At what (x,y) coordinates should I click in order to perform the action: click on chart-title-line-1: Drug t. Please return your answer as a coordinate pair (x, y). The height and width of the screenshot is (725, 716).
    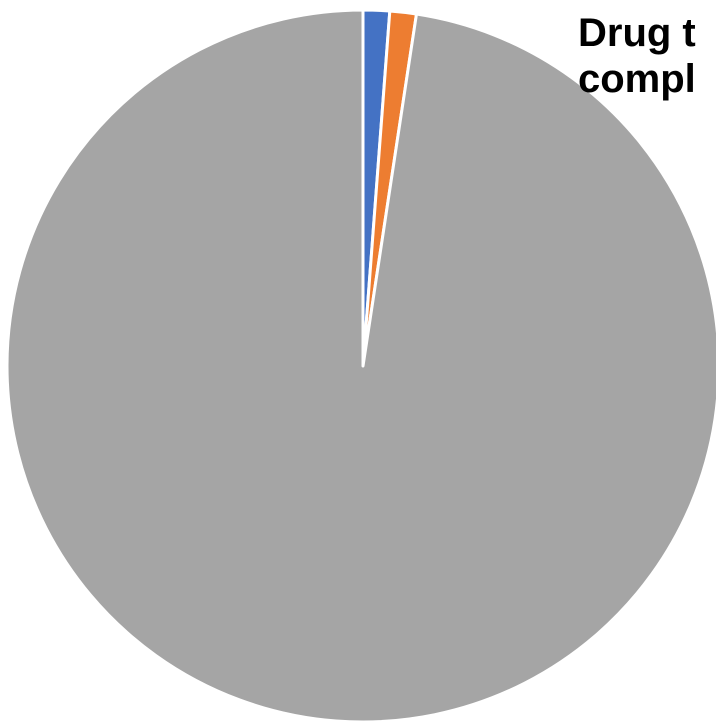
    Looking at the image, I should click on (637, 33).